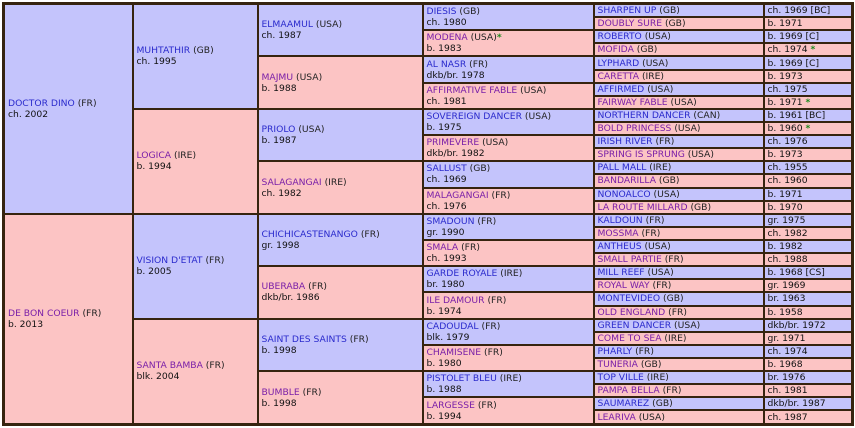 This screenshot has width=855, height=428. I want to click on horse-detail: b. 1969 [C], so click(793, 37).